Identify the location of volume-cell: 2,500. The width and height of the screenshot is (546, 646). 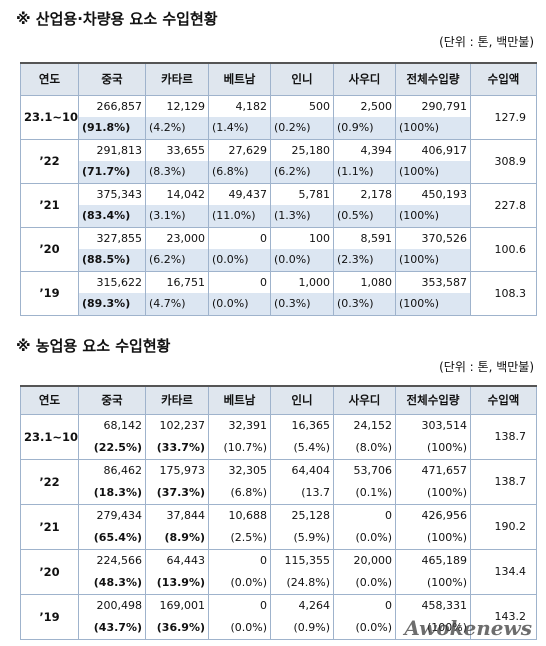
(364, 105).